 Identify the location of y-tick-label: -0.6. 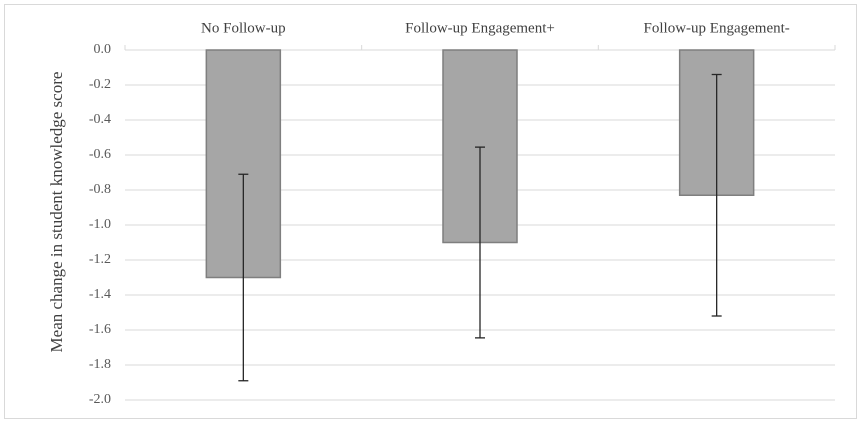
(100, 154).